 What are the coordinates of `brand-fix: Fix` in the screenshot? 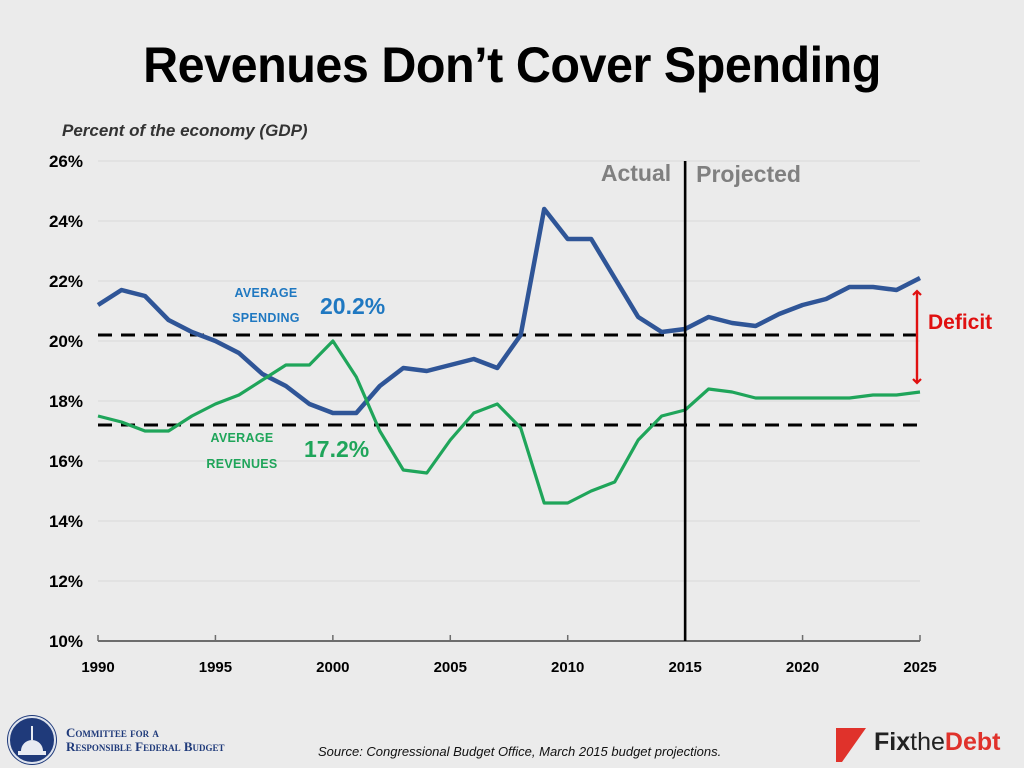 It's located at (892, 741).